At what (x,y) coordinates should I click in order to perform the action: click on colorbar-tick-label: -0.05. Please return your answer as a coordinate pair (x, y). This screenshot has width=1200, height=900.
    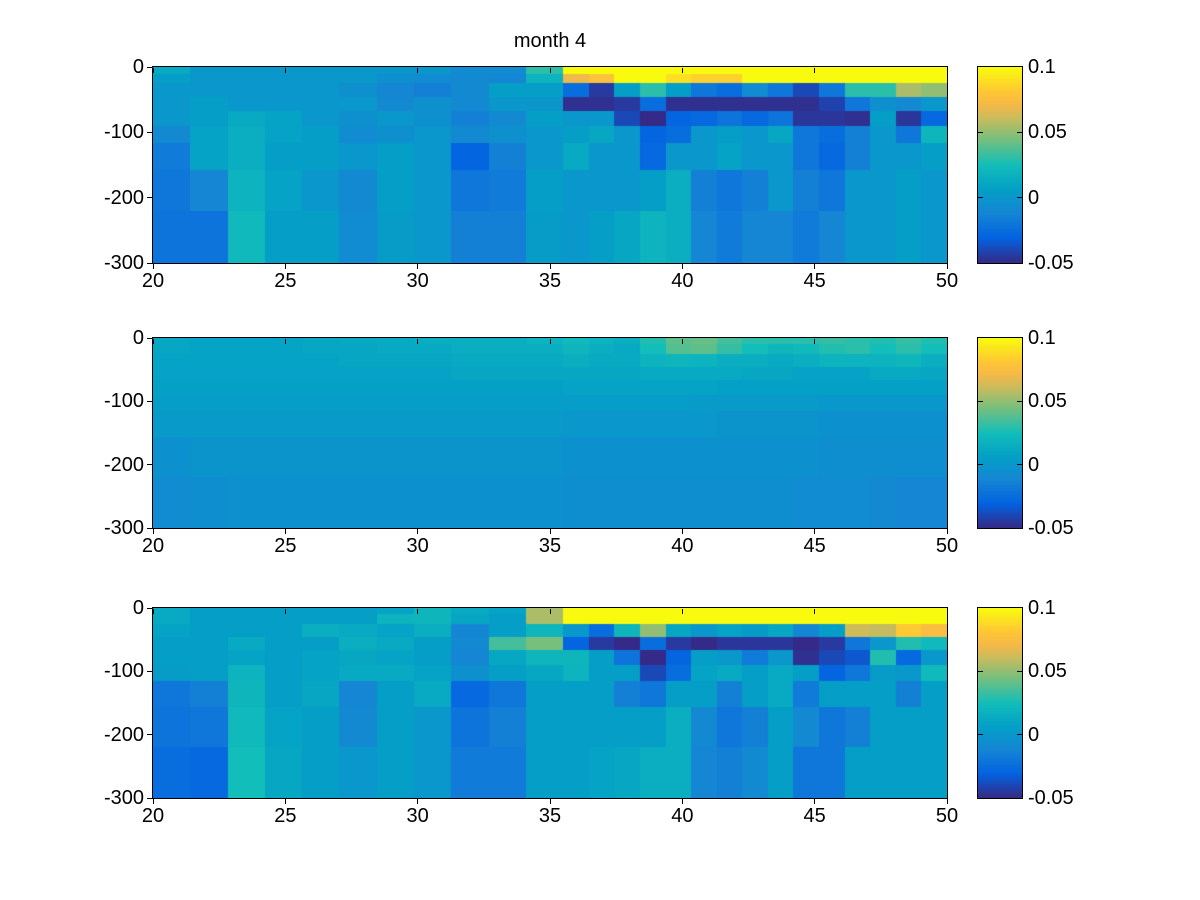
    Looking at the image, I should click on (1051, 263).